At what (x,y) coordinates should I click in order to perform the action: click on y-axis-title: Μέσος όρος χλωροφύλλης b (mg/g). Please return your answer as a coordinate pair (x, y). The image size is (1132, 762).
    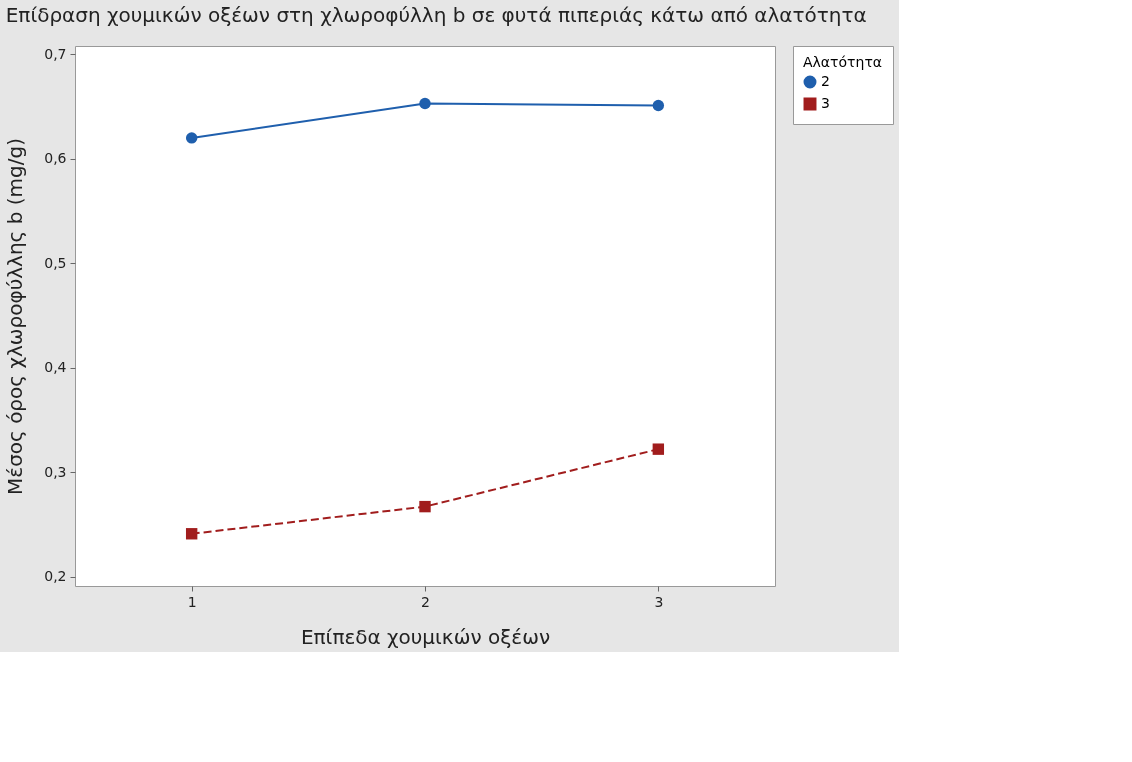
    Looking at the image, I should click on (15, 316).